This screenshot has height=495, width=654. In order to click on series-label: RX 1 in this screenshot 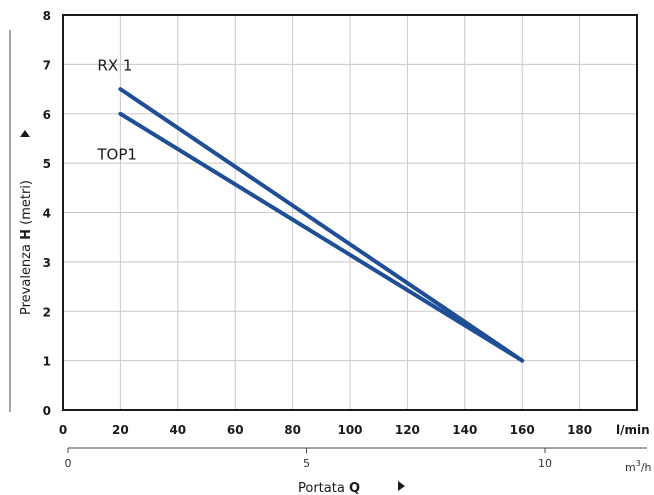, I will do `click(114, 65)`.